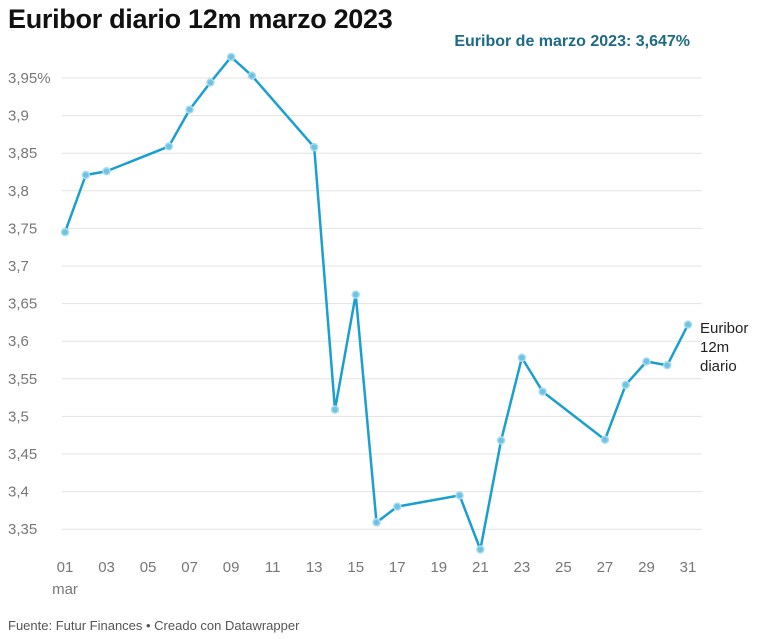 The width and height of the screenshot is (768, 642). What do you see at coordinates (148, 567) in the screenshot?
I see `x-tick-label: 05` at bounding box center [148, 567].